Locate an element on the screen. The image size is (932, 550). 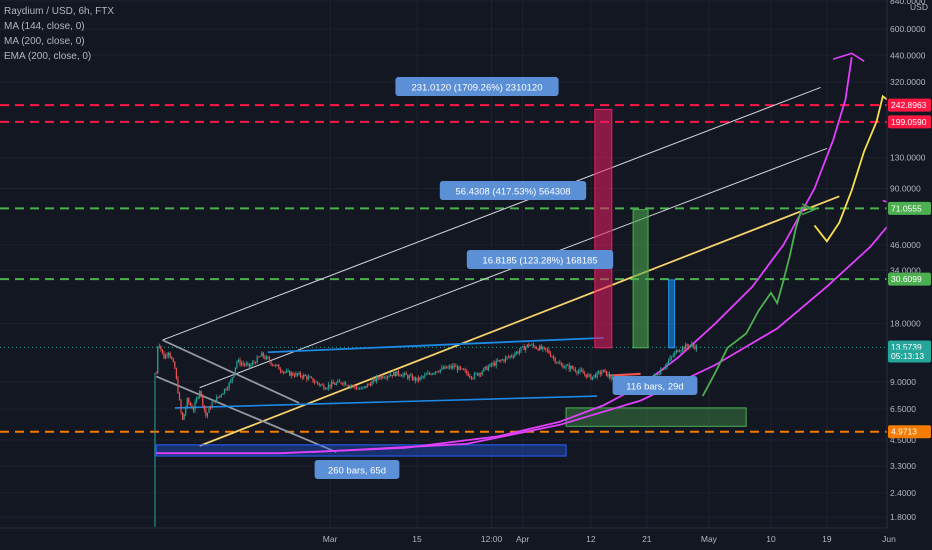
price-tick-label: 4.5000 is located at coordinates (903, 440).